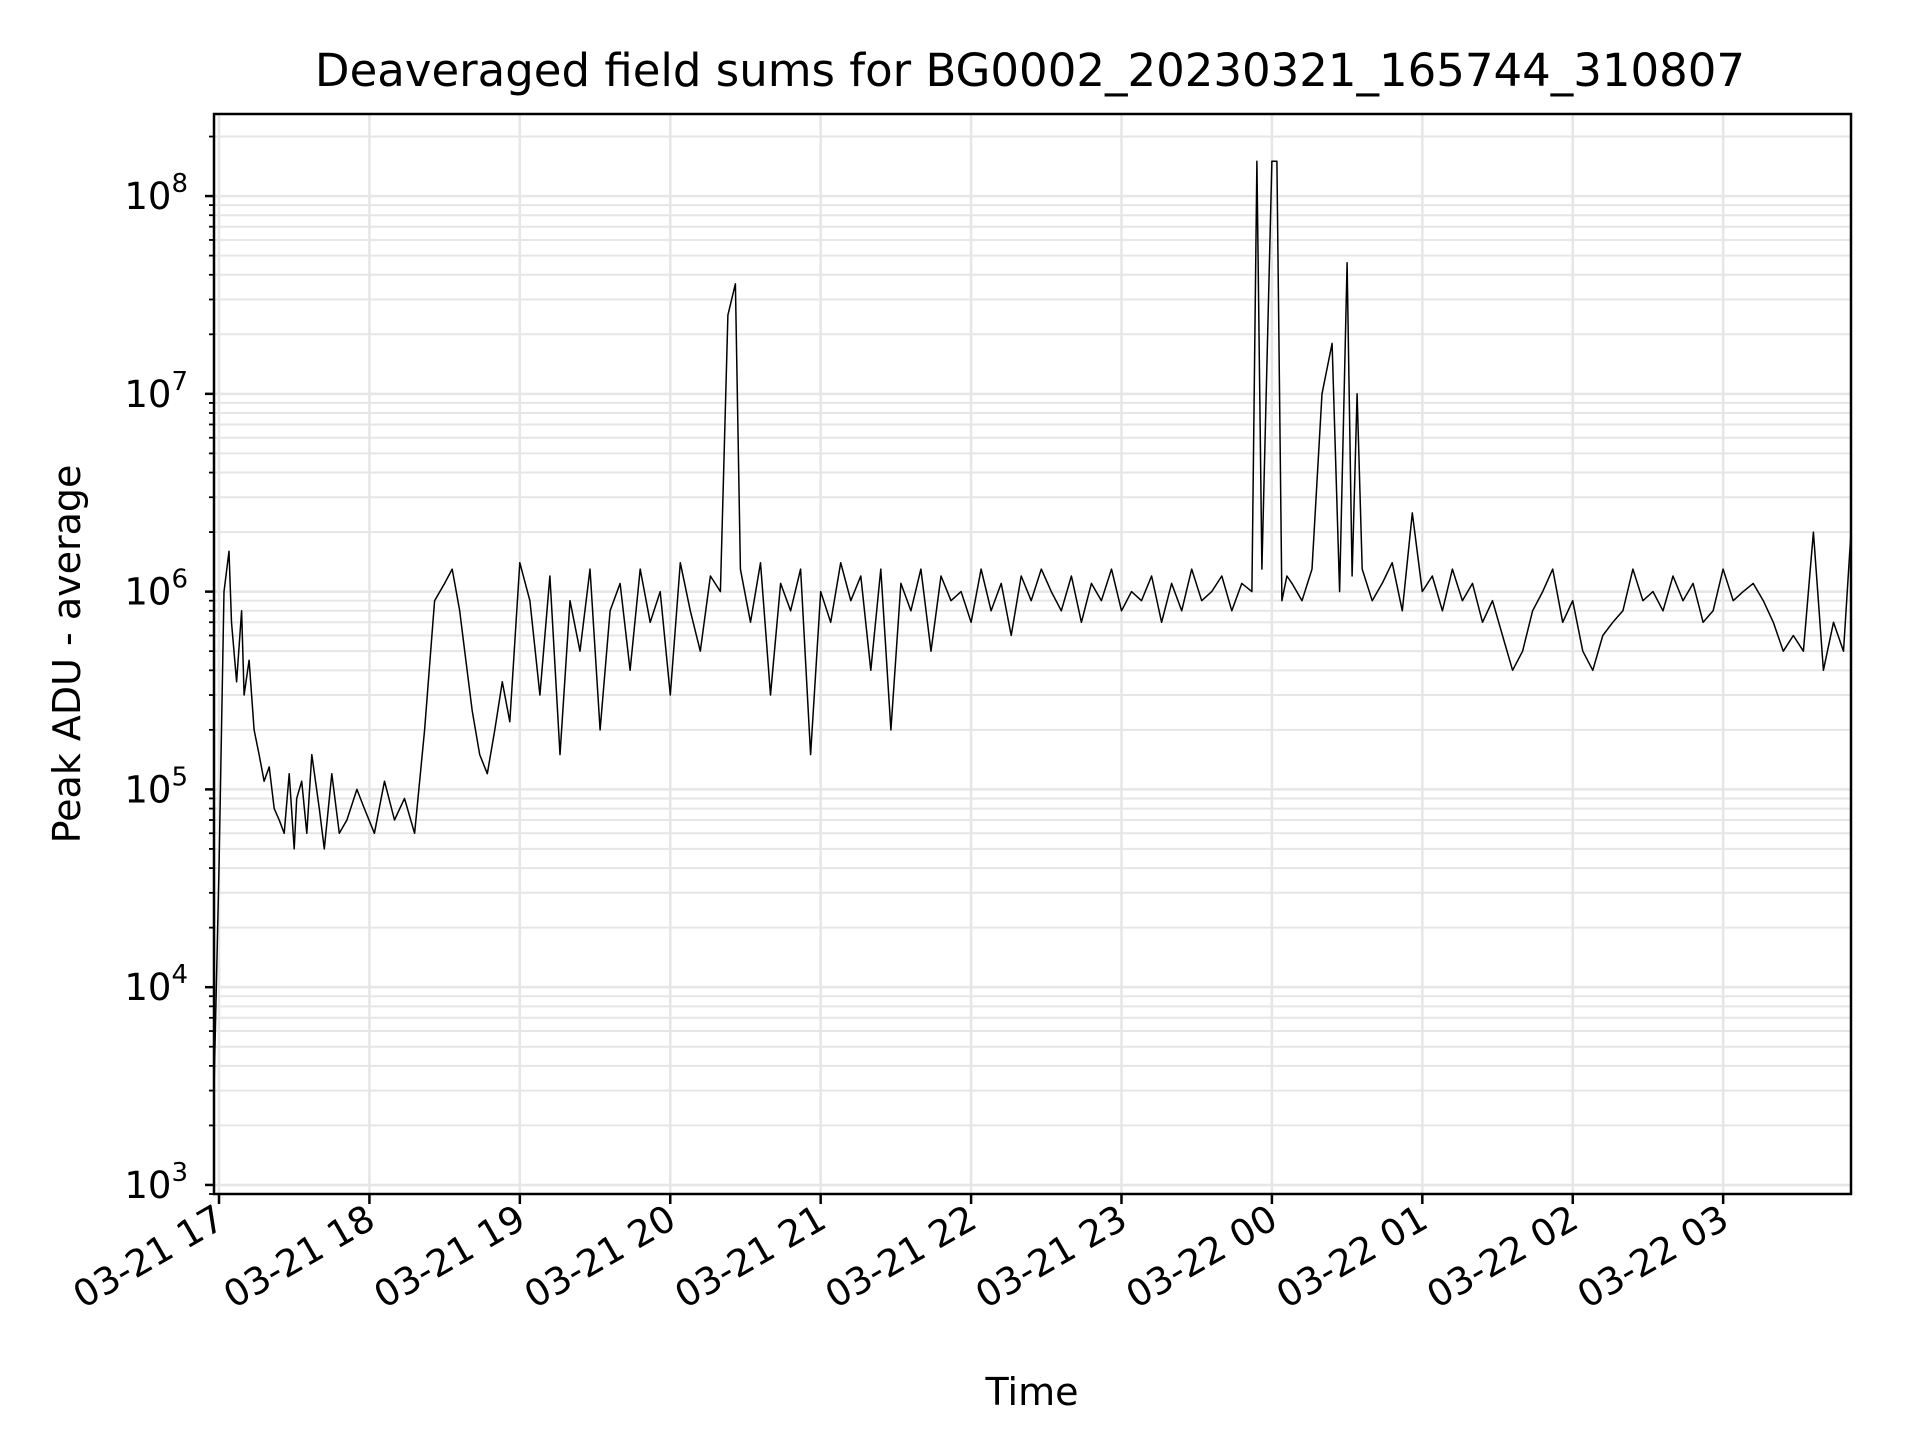 The height and width of the screenshot is (1440, 1920). What do you see at coordinates (156, 193) in the screenshot?
I see `y-tick-label: 10⁸` at bounding box center [156, 193].